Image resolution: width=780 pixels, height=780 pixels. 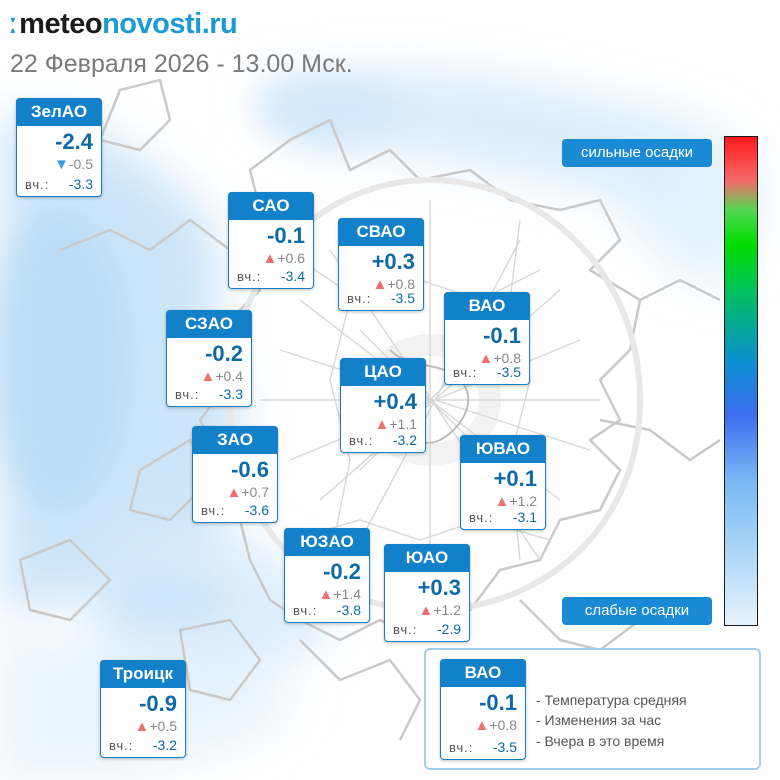 What do you see at coordinates (248, 492) in the screenshot?
I see `district-hourly-change: ▲+0.7` at bounding box center [248, 492].